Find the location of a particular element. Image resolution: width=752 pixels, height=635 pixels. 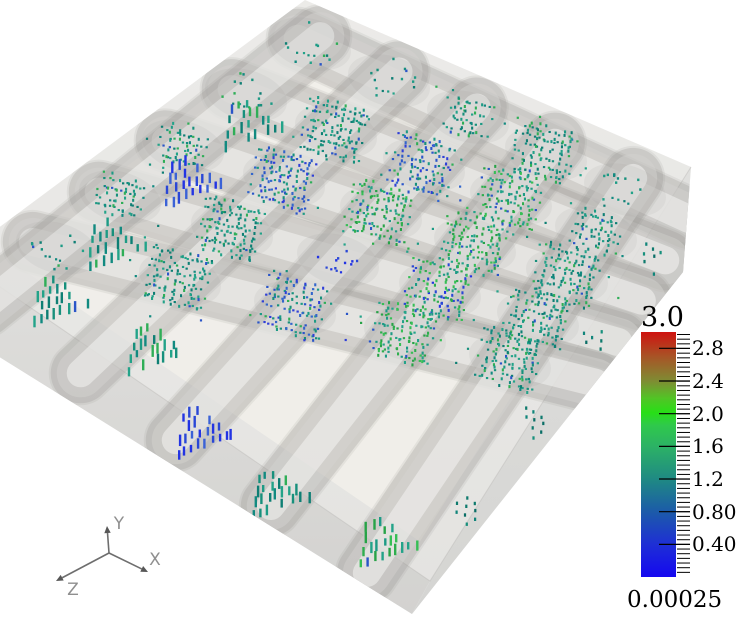

colorbar-tick-label: 2.8 is located at coordinates (708, 348).